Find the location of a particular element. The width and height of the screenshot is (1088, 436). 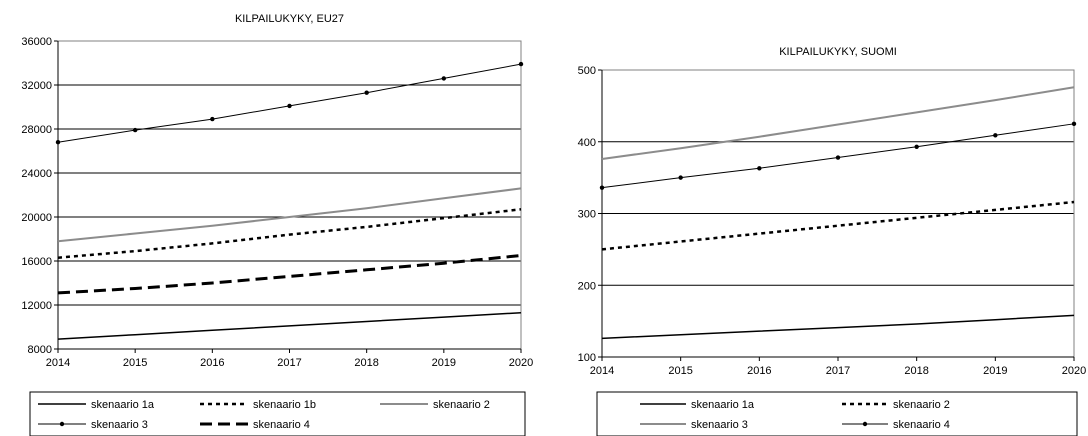

y-tick-label: 8000 is located at coordinates (40, 350).